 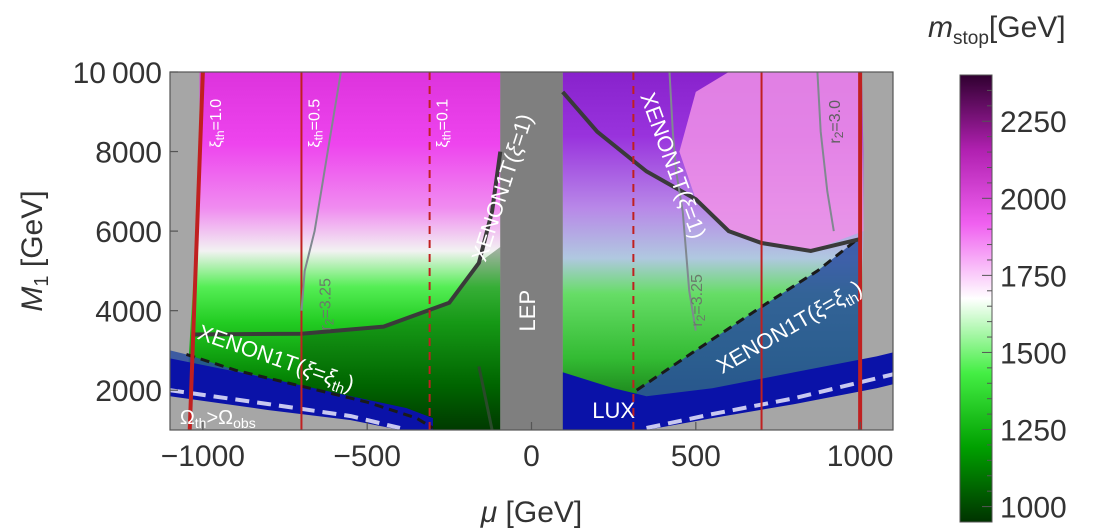 I want to click on xi-label-0: ξth=1.0, so click(x=217, y=123).